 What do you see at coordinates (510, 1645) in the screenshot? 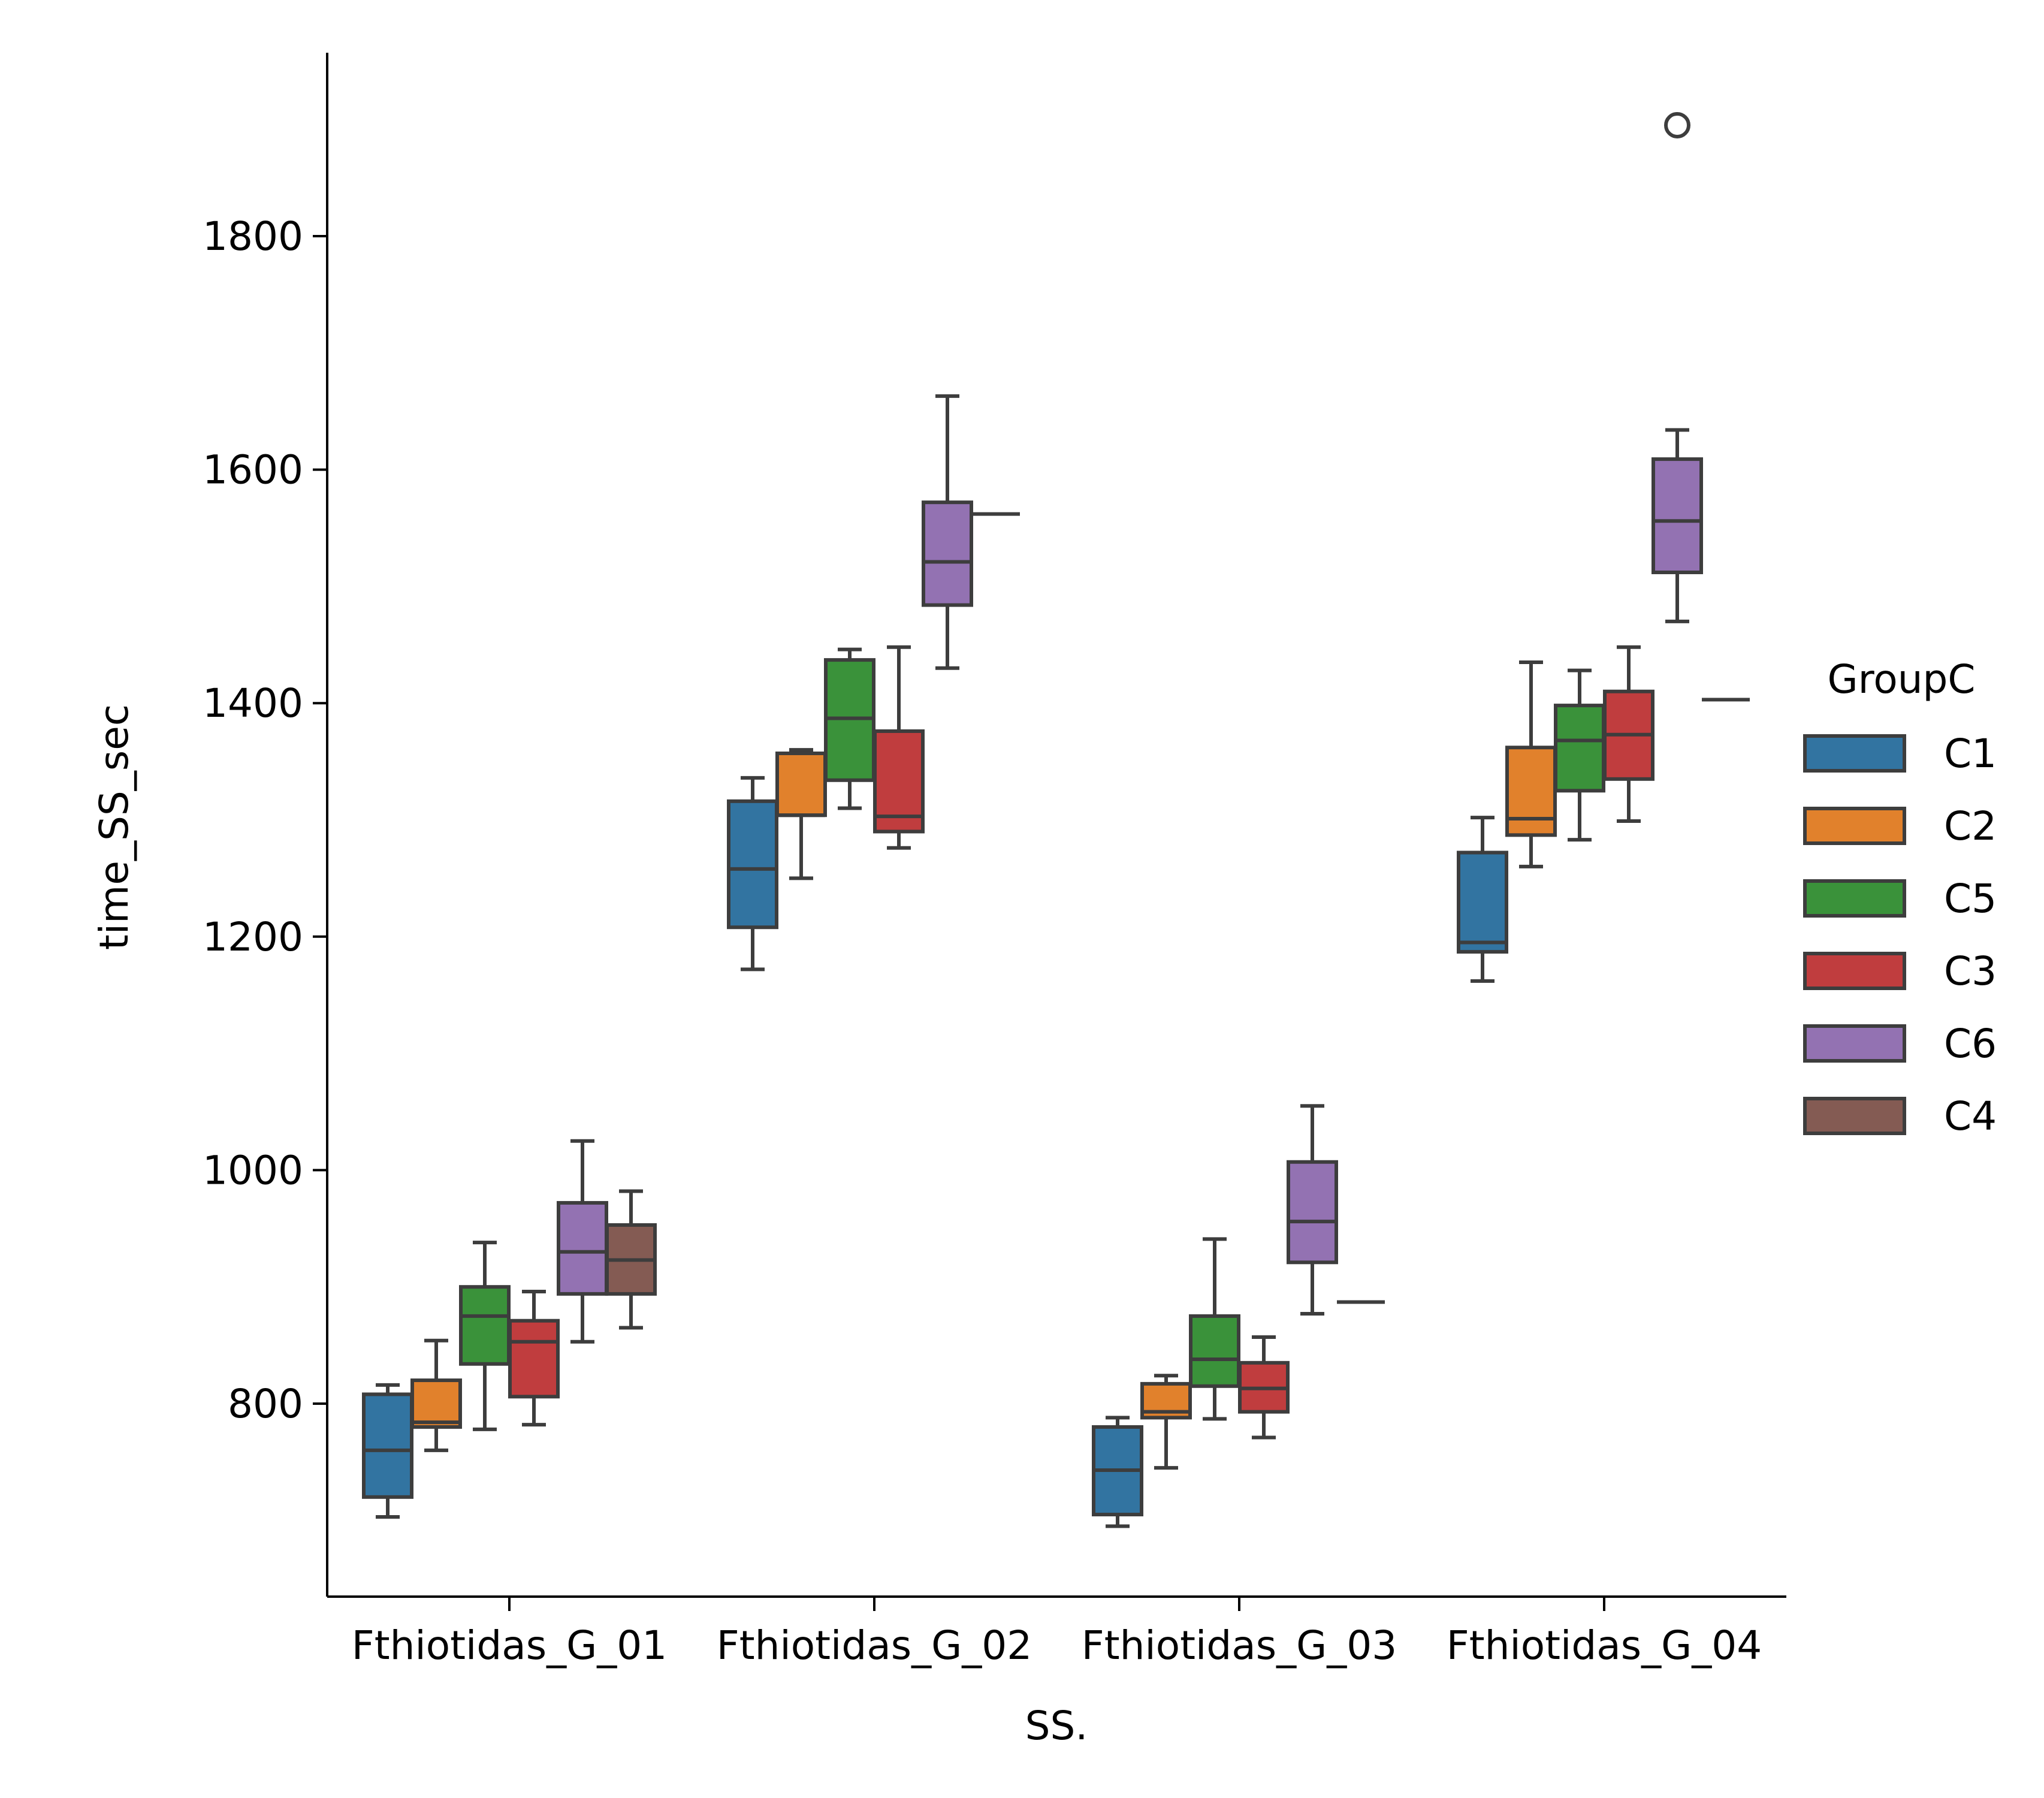
I see `x-tick-label: Fthiotidas_G_01` at bounding box center [510, 1645].